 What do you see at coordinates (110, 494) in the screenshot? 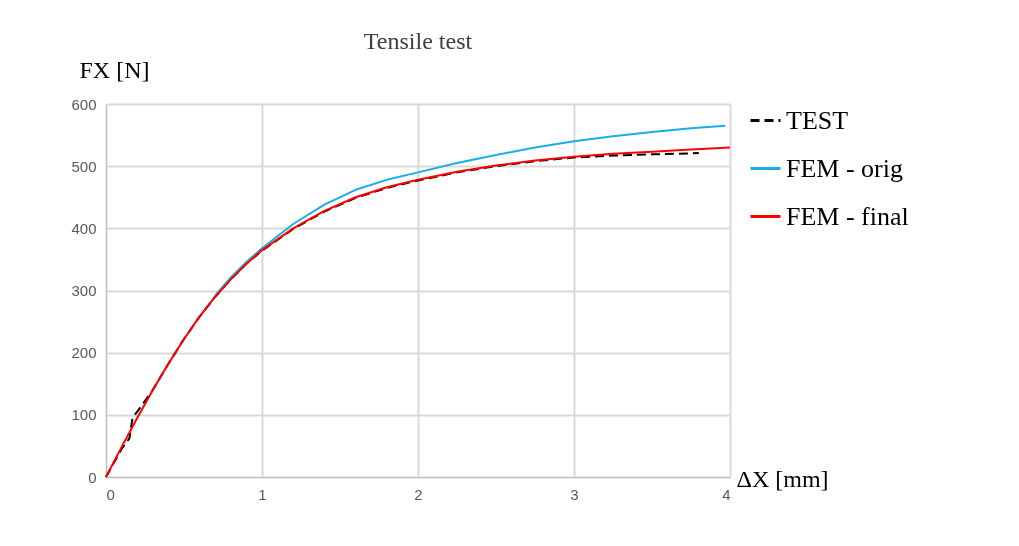
I see `x-tick-label: 0` at bounding box center [110, 494].